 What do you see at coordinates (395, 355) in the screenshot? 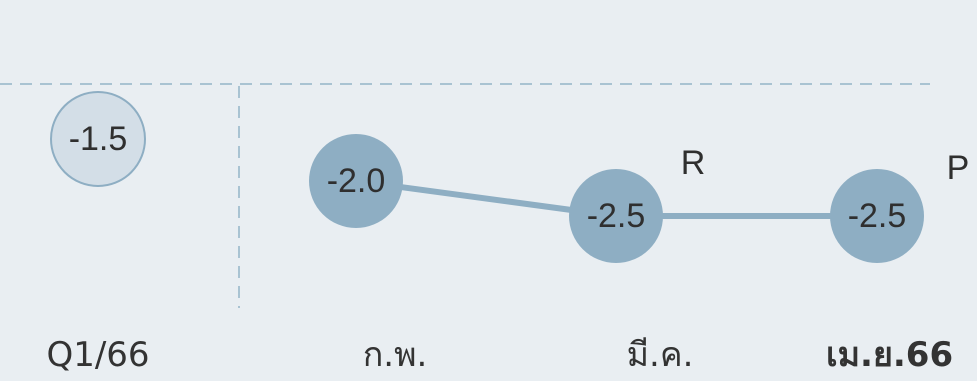
I see `x-tick-label-1: ก.พ.` at bounding box center [395, 355].